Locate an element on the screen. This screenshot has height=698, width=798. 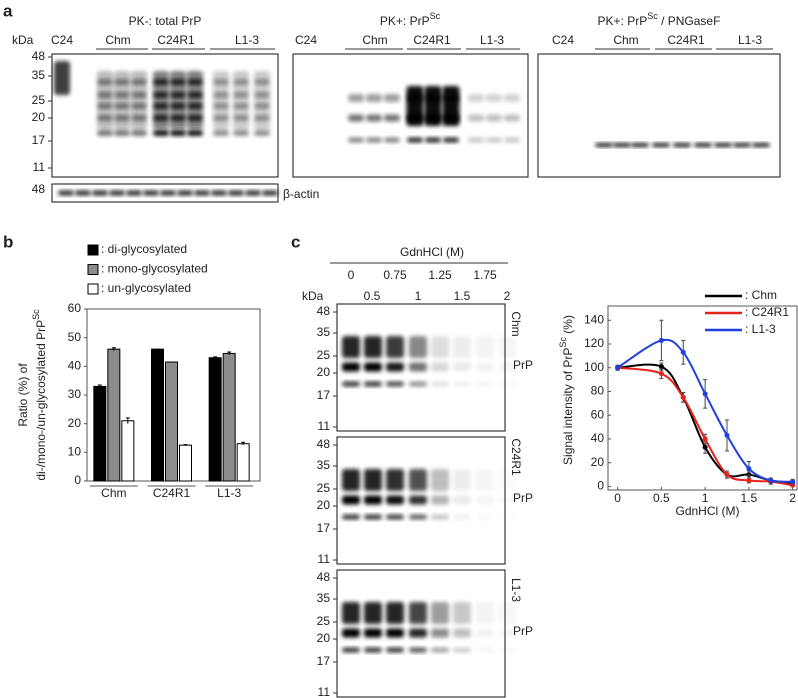
y-tick-label: 30 is located at coordinates (75, 394).